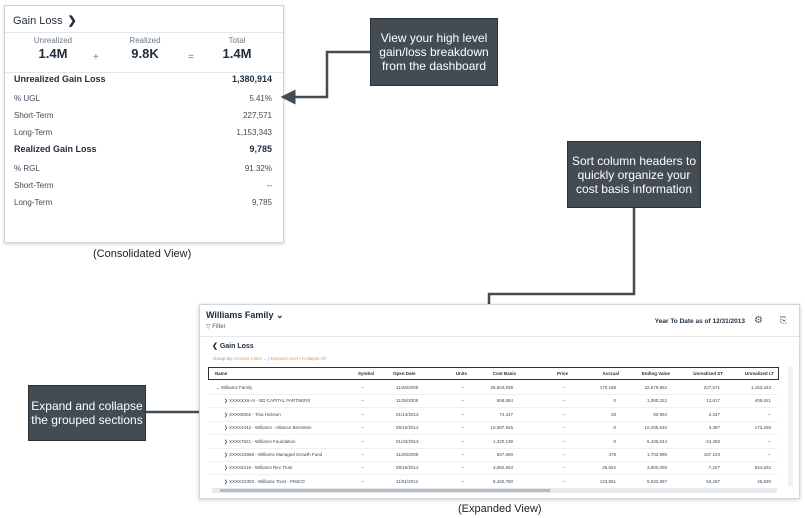 The width and height of the screenshot is (805, 518). I want to click on callout-text: Expand and collapse the grouped sections, so click(87, 413).